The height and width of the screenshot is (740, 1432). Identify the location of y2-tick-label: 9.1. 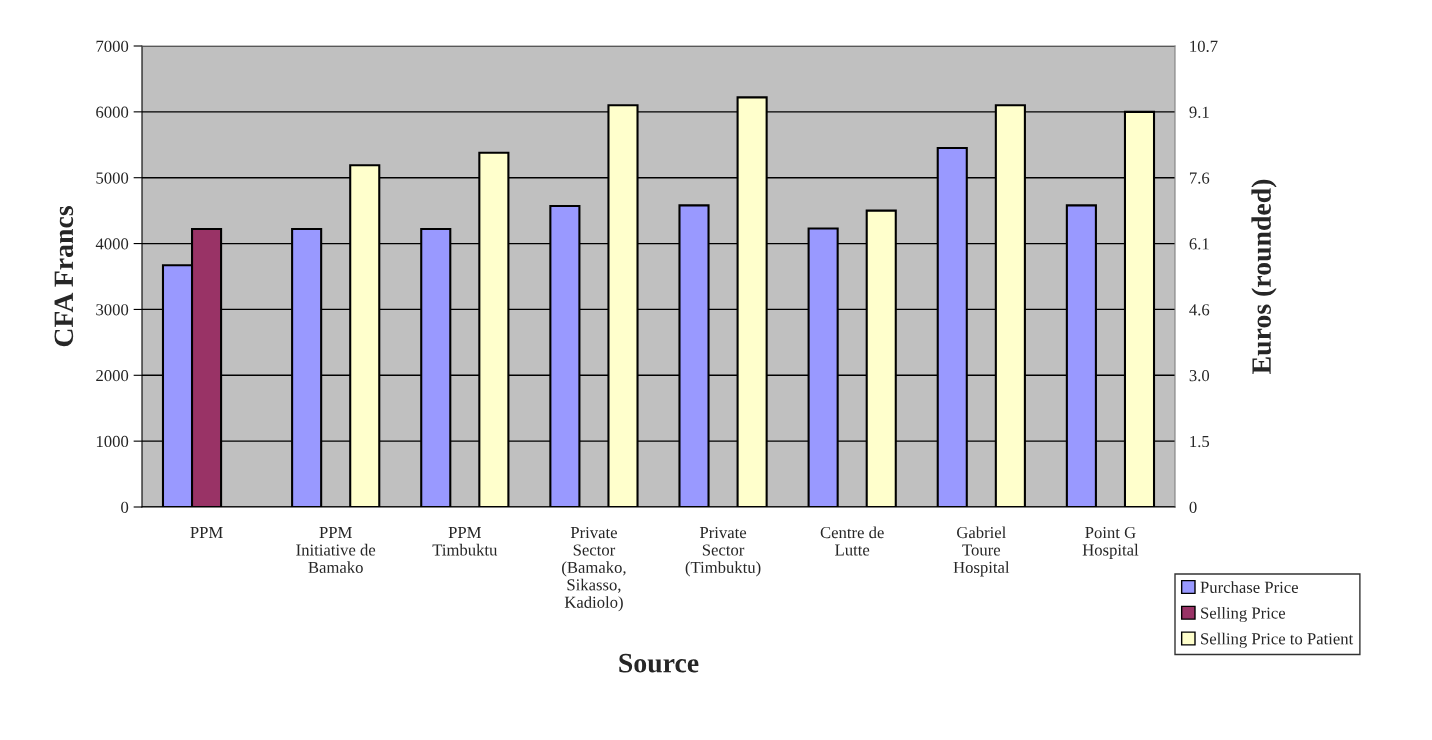
(1199, 112).